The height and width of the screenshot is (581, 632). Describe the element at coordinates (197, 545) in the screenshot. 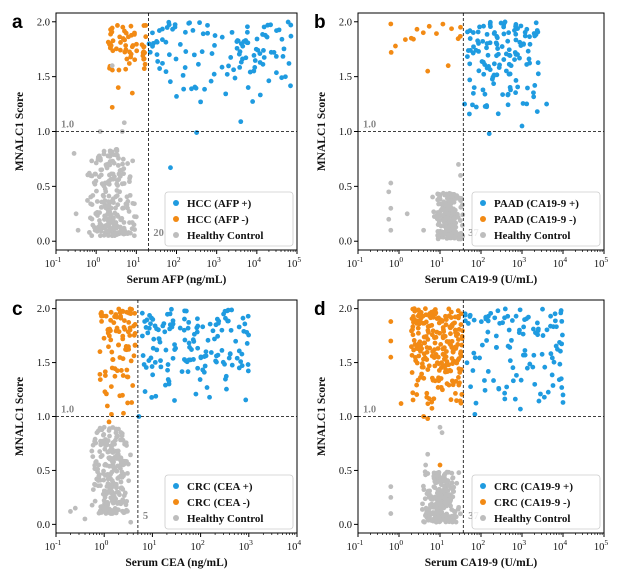

I see `x-tick-label: 10²` at that location.